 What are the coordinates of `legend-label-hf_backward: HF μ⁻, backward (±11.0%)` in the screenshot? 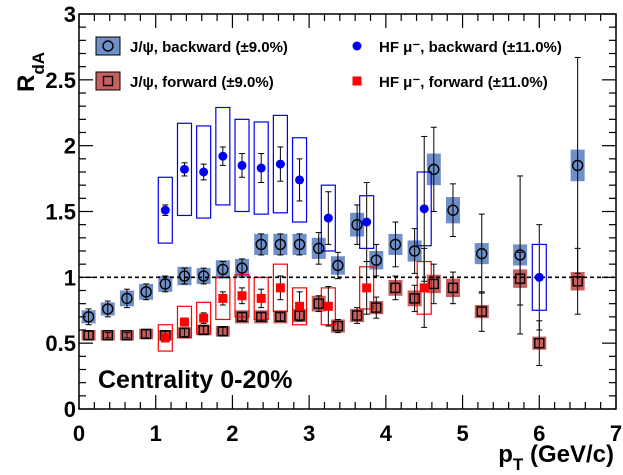 It's located at (470, 47).